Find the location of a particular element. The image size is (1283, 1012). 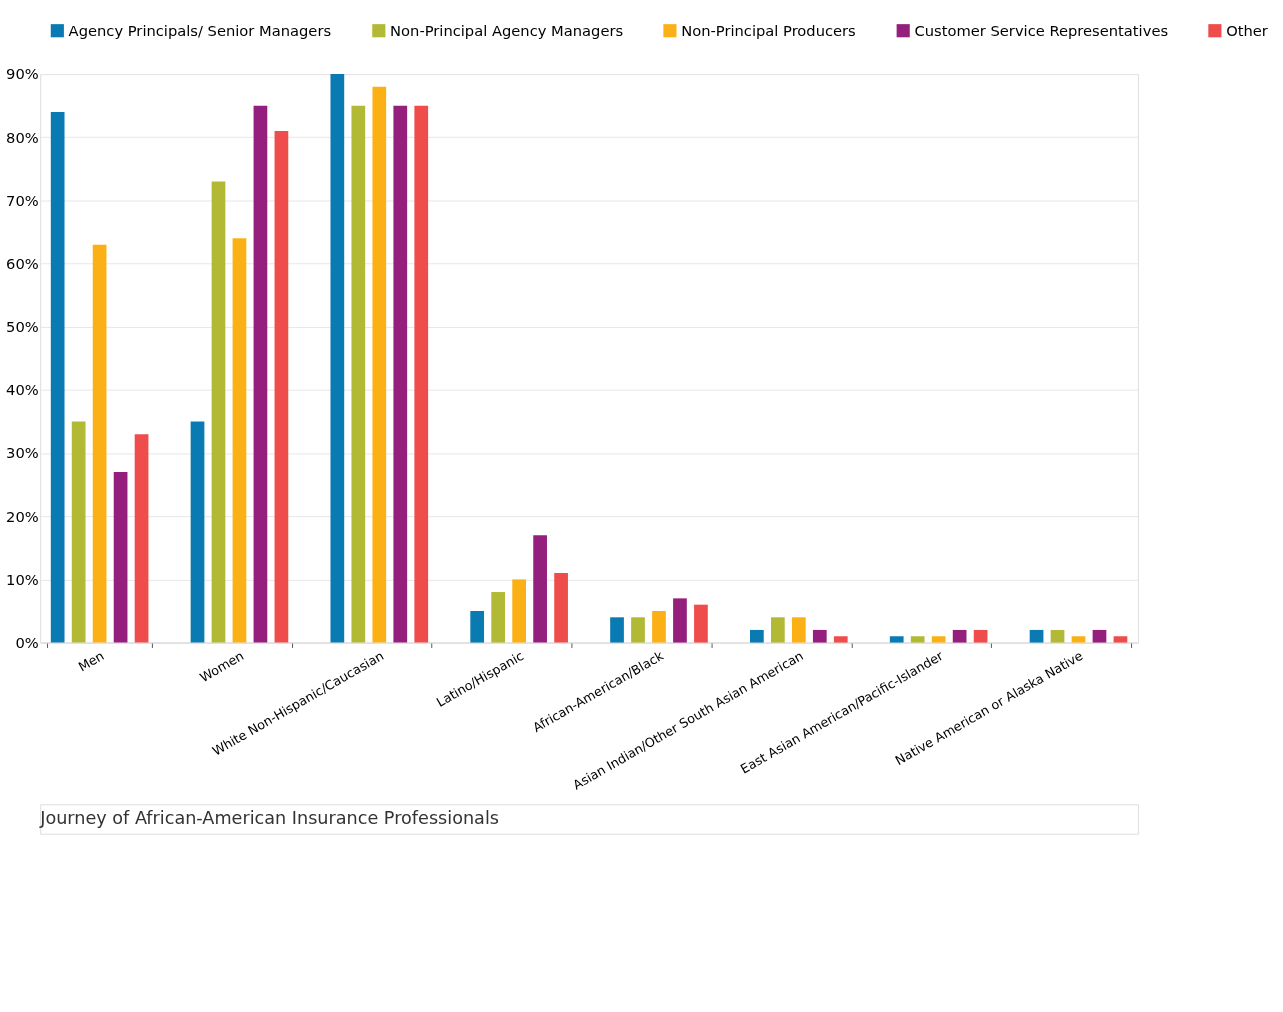

legend-label: Customer Service Representatives is located at coordinates (1041, 30).